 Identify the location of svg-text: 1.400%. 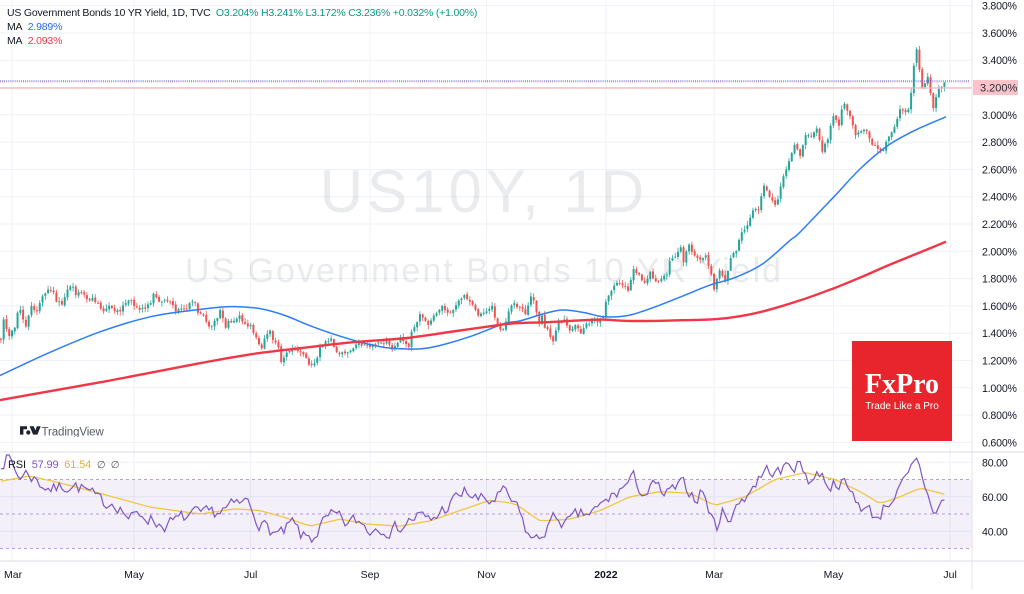
(1000, 334).